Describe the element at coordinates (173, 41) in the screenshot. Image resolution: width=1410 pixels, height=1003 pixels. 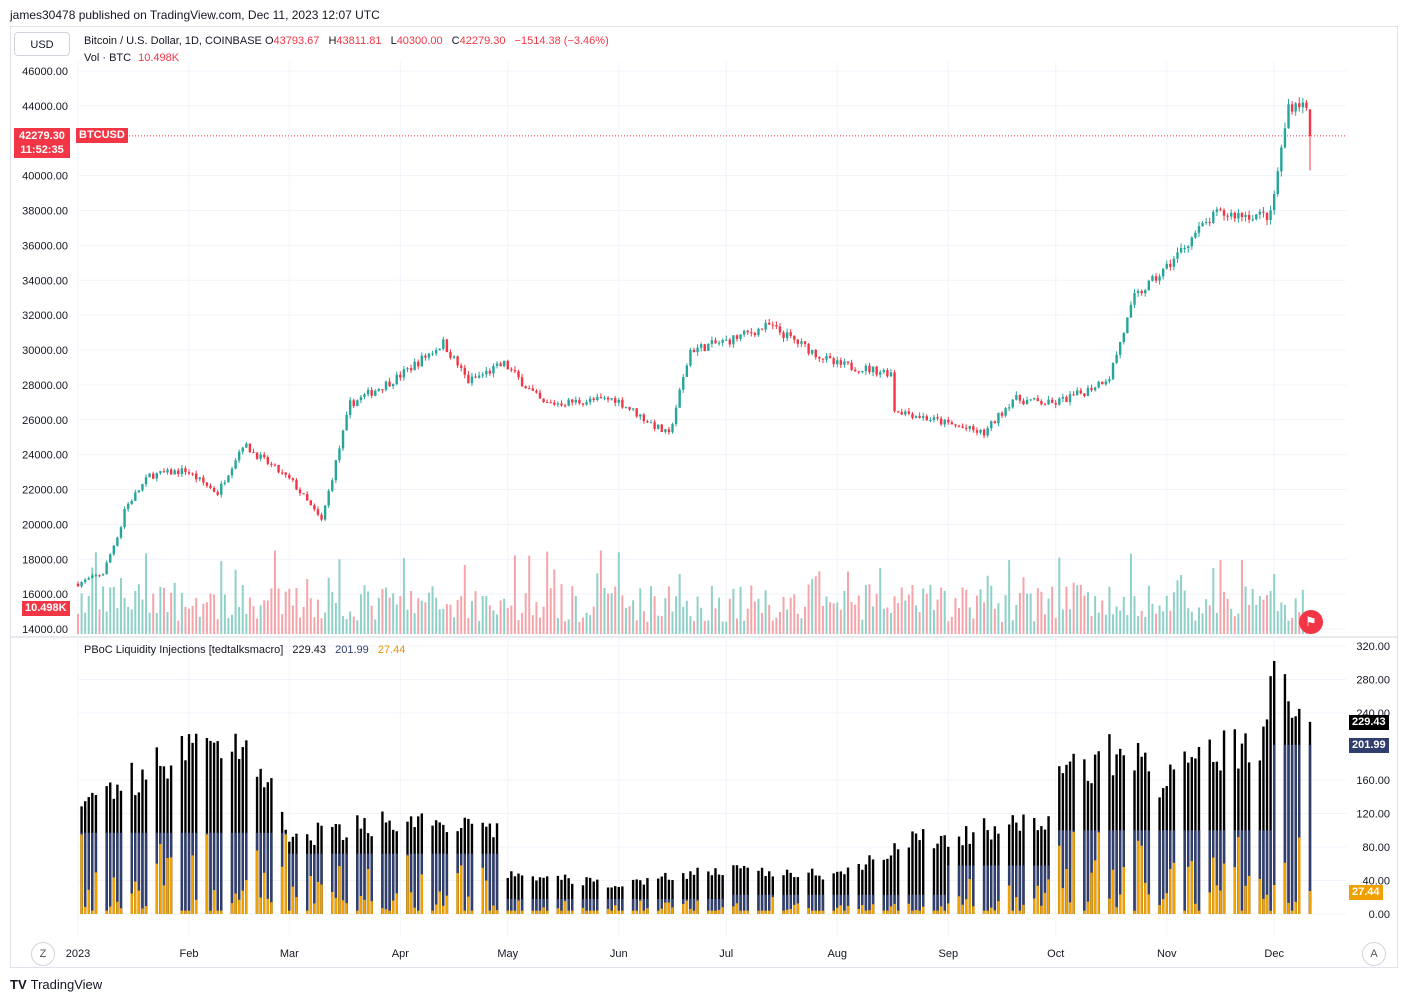
I see `symbol-description: Bitcoin / U.S. Dollar, 1D, COINBASE` at that location.